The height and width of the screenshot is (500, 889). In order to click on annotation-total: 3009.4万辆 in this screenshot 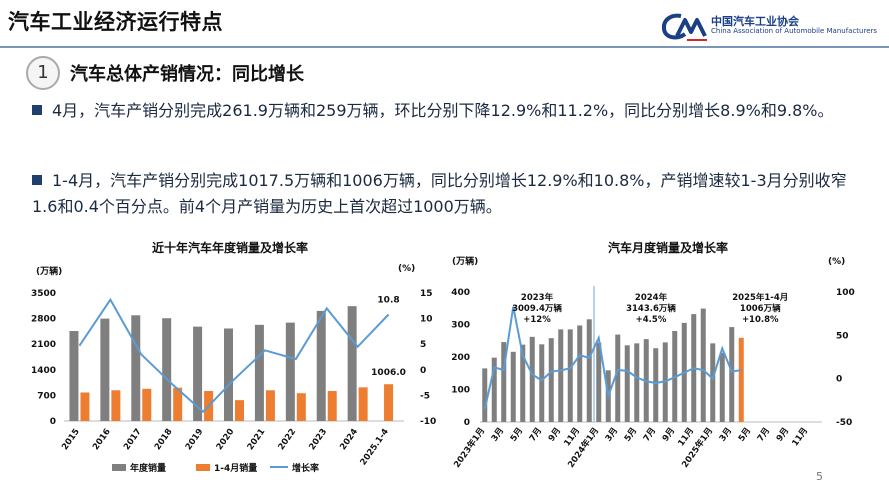, I will do `click(537, 308)`.